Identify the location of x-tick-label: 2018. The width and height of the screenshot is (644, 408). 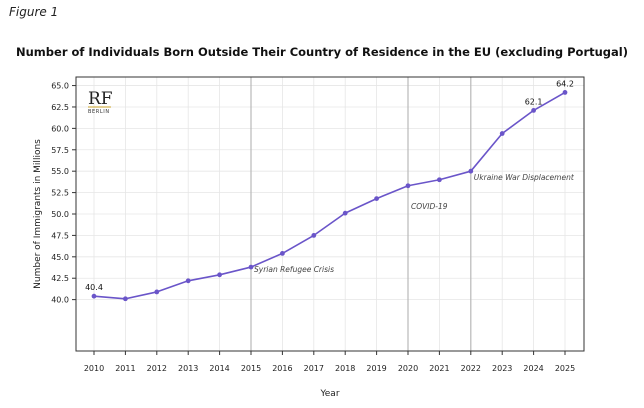
(345, 368).